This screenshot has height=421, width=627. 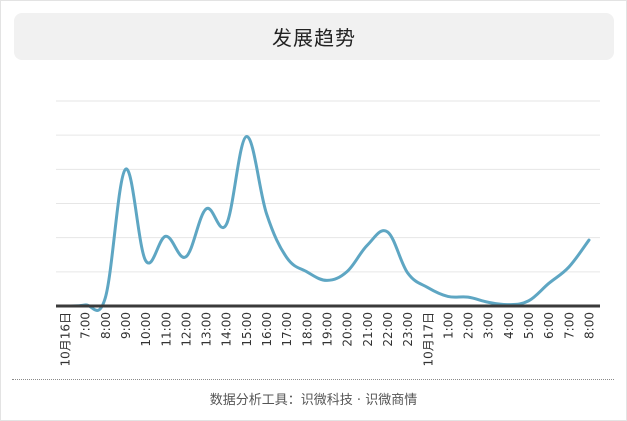 I want to click on x-tick-label: 22:00, so click(x=388, y=329).